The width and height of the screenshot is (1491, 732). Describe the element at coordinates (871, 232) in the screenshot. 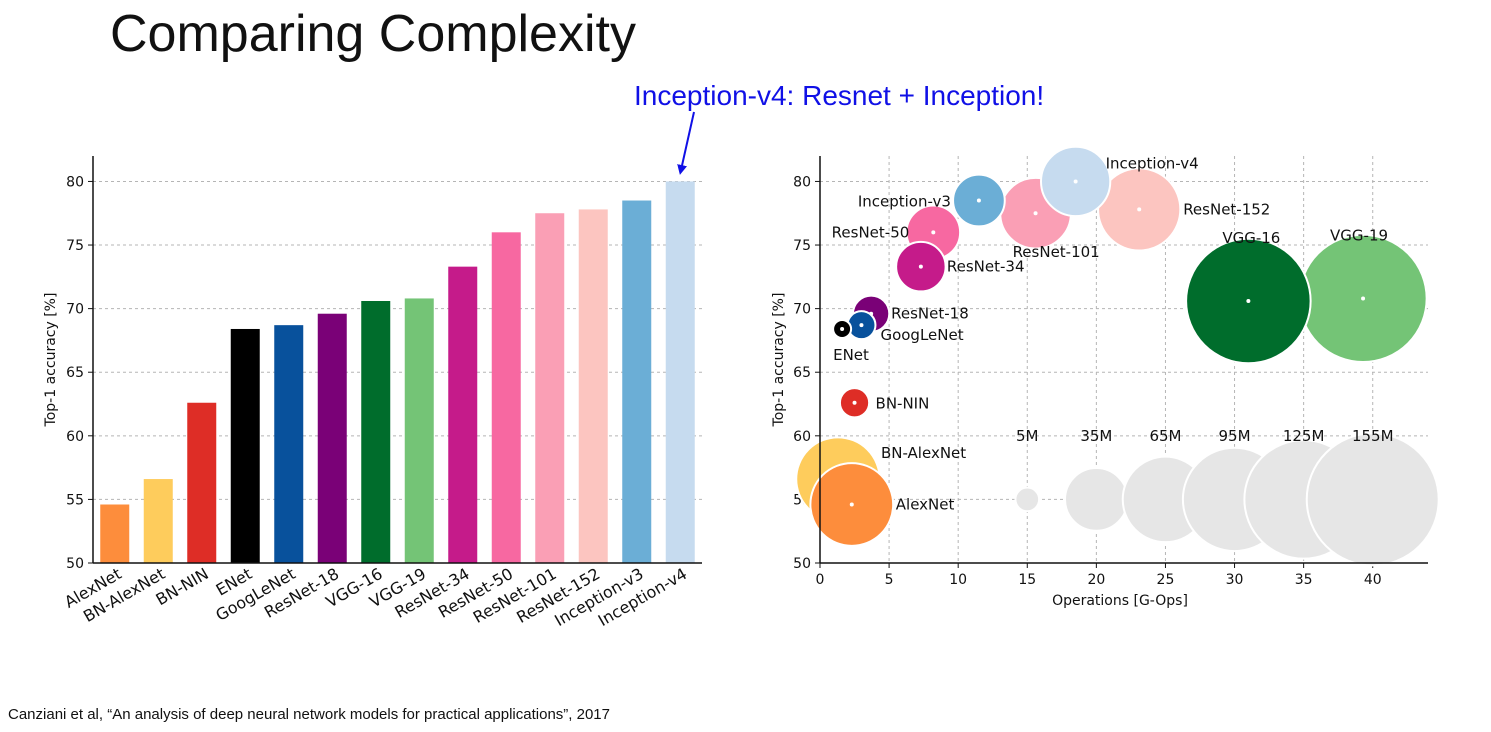

I see `bubble-label: ResNet-50` at that location.